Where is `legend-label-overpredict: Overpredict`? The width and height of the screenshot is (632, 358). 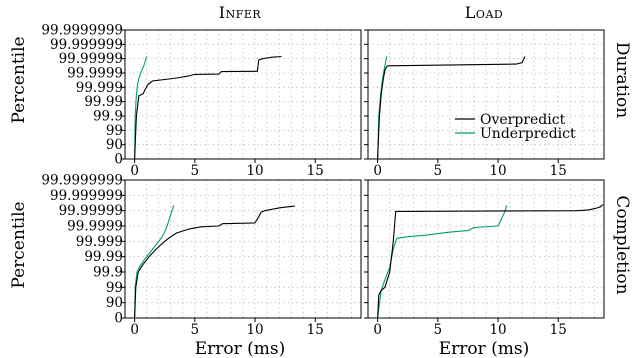 legend-label-overpredict: Overpredict is located at coordinates (523, 120).